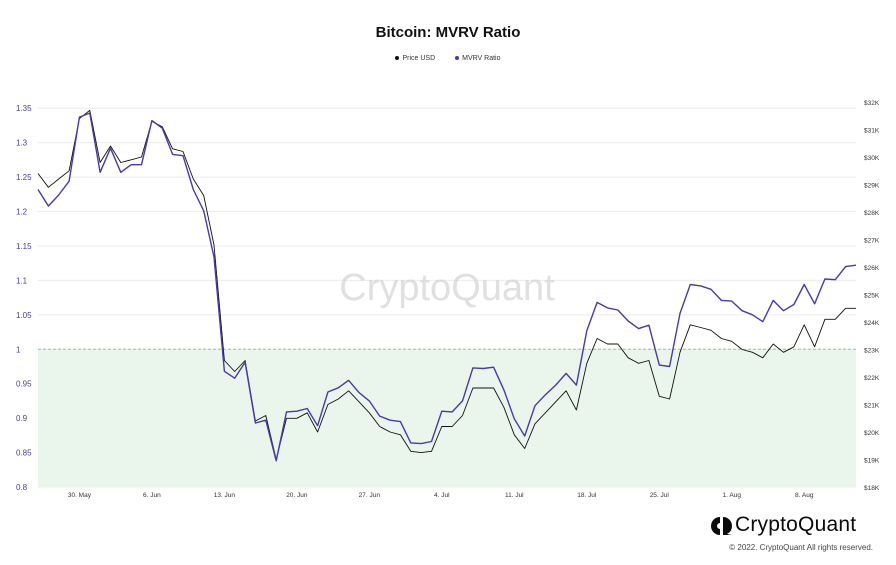 Image resolution: width=896 pixels, height=565 pixels. Describe the element at coordinates (22, 143) in the screenshot. I see `y-left-tick-label: 1.3` at that location.